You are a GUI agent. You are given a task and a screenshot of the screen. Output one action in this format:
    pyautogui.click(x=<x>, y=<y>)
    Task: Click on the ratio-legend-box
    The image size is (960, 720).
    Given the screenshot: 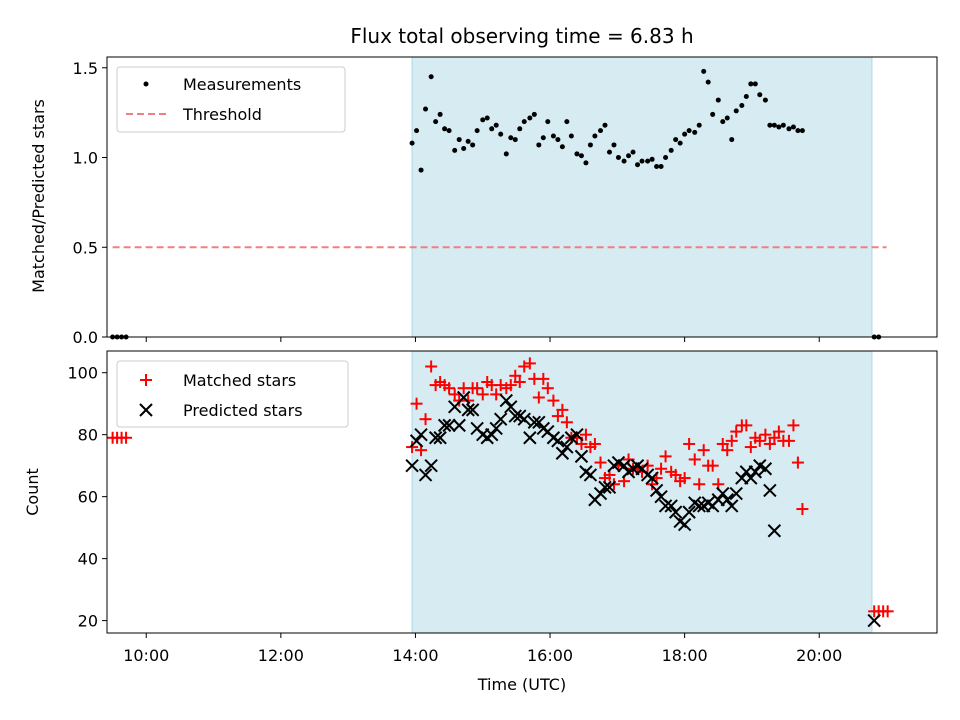 What is the action you would take?
    pyautogui.click(x=231, y=99)
    